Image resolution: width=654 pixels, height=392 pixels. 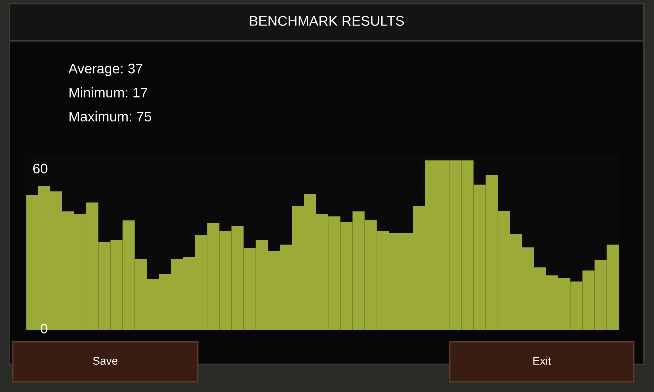 What do you see at coordinates (40, 169) in the screenshot?
I see `y-tick-label: 60` at bounding box center [40, 169].